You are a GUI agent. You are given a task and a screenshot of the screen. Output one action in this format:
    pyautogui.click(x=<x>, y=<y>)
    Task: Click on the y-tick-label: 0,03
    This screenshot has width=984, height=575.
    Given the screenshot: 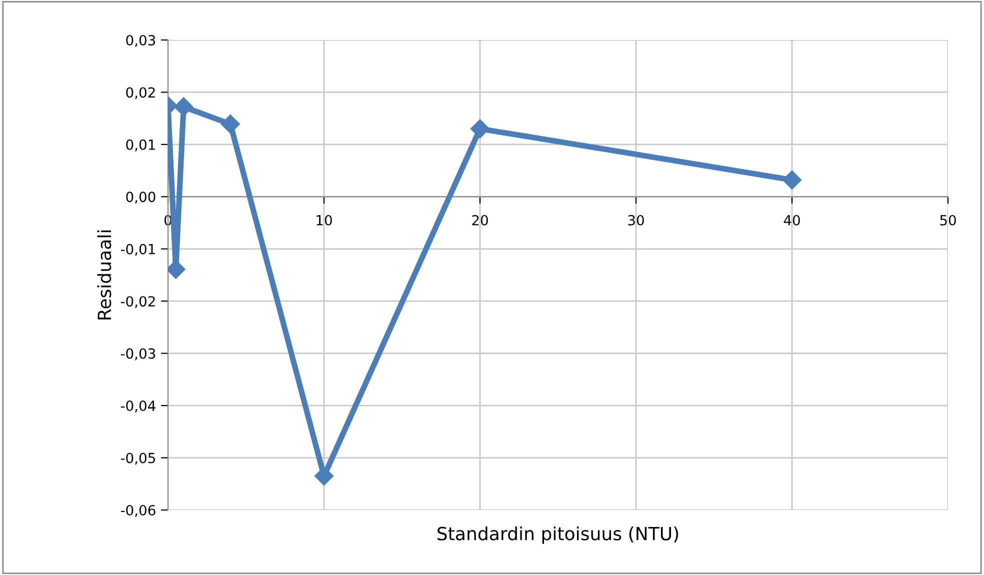 What is the action you would take?
    pyautogui.click(x=141, y=40)
    